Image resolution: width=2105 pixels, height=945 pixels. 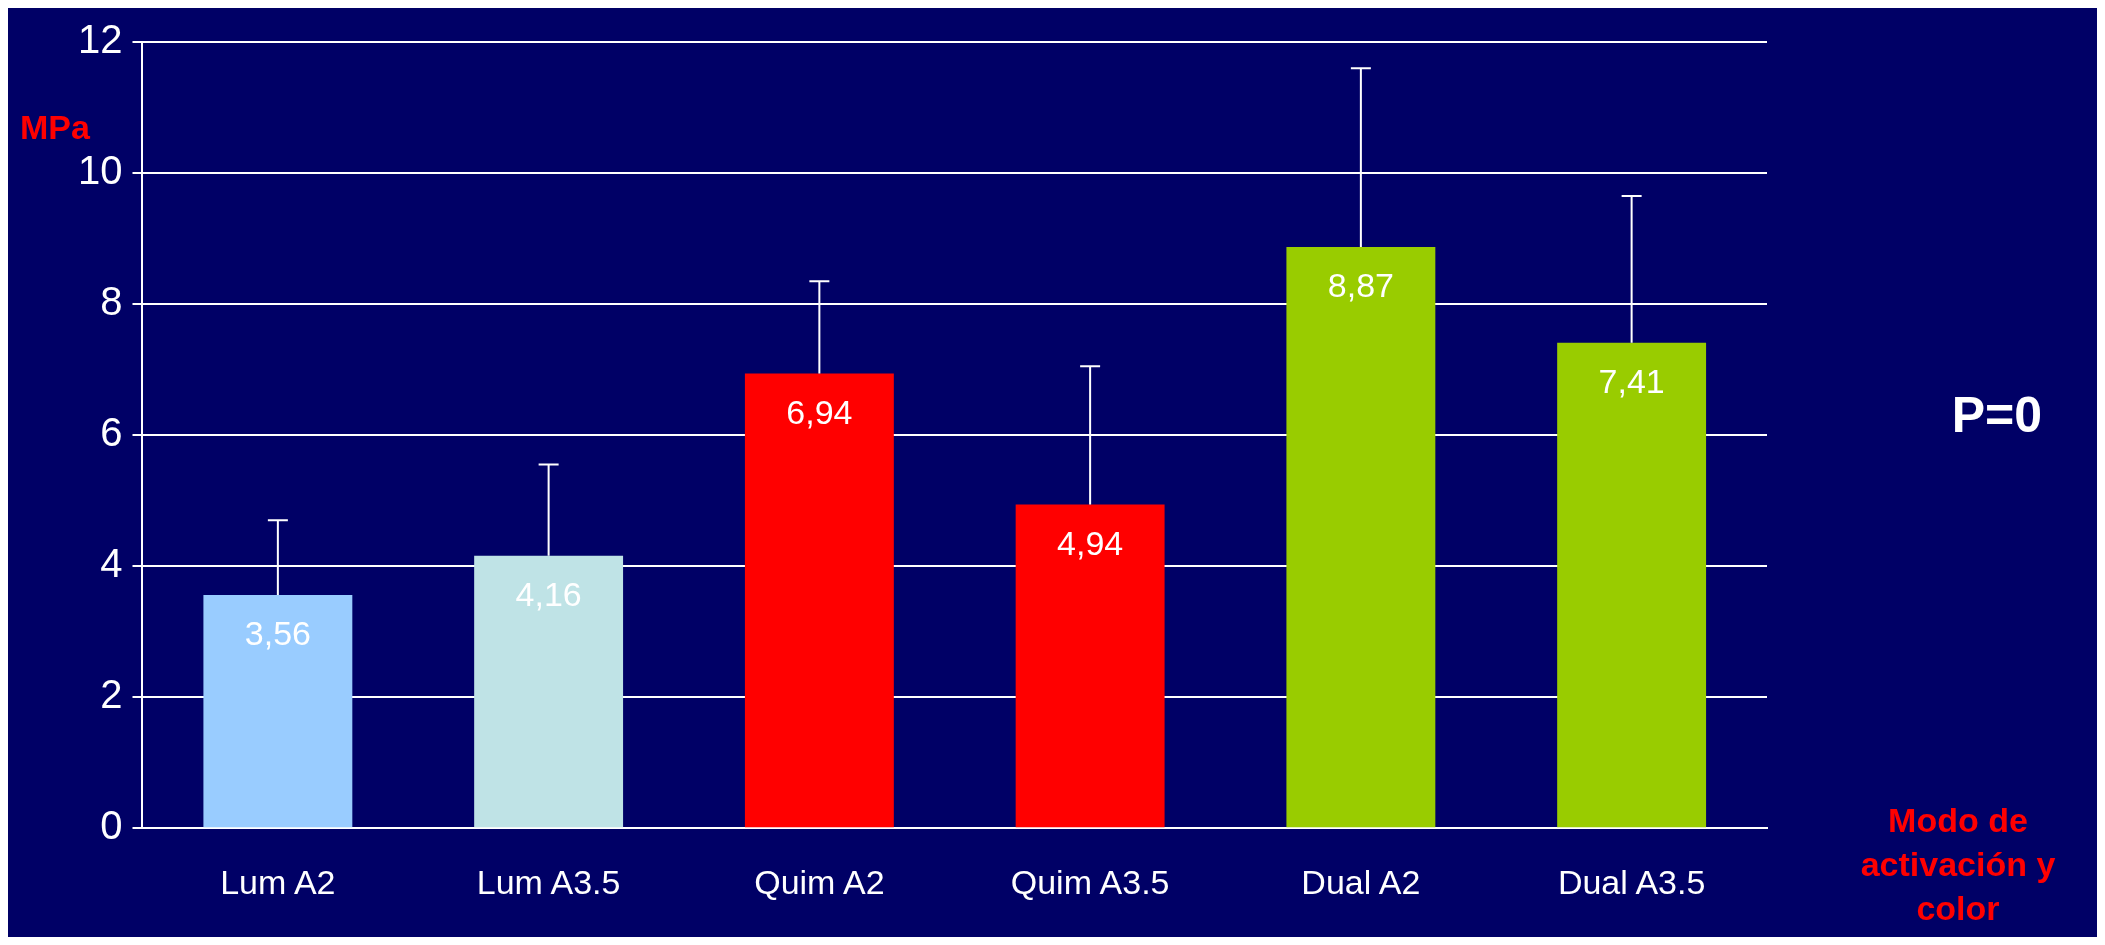 I want to click on x-tick-label: Lum A2, so click(x=278, y=881).